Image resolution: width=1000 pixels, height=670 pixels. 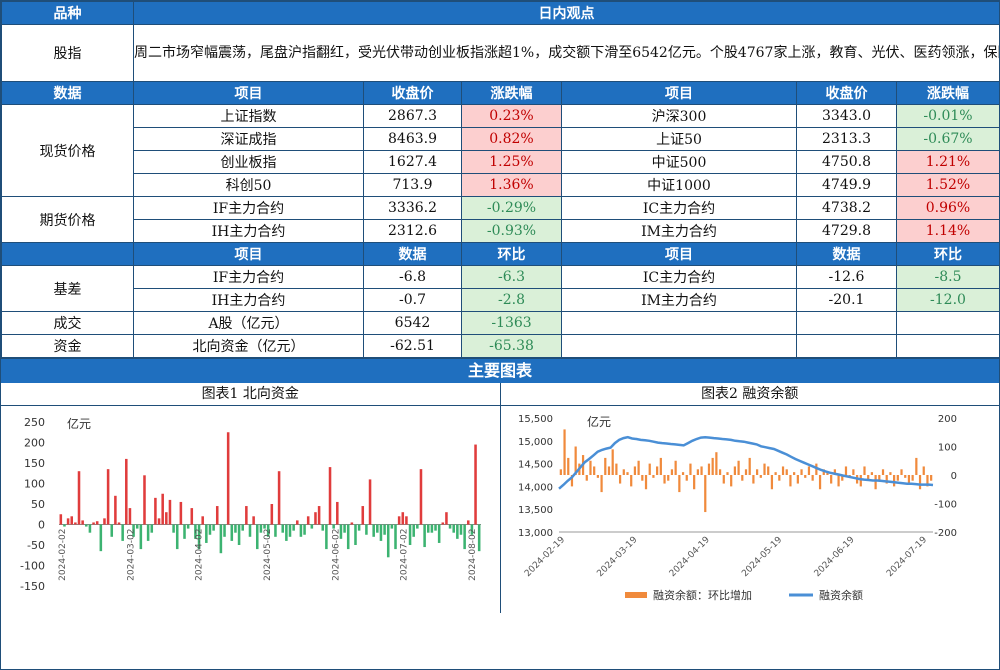 I want to click on charts-section-title: 主要图表, so click(x=500, y=370).